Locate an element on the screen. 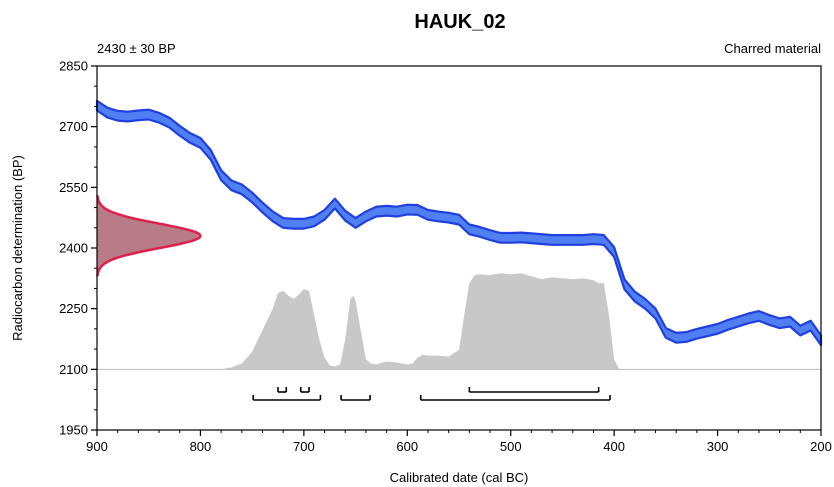 This screenshot has width=834, height=487. x-tick-label: 600 is located at coordinates (407, 446).